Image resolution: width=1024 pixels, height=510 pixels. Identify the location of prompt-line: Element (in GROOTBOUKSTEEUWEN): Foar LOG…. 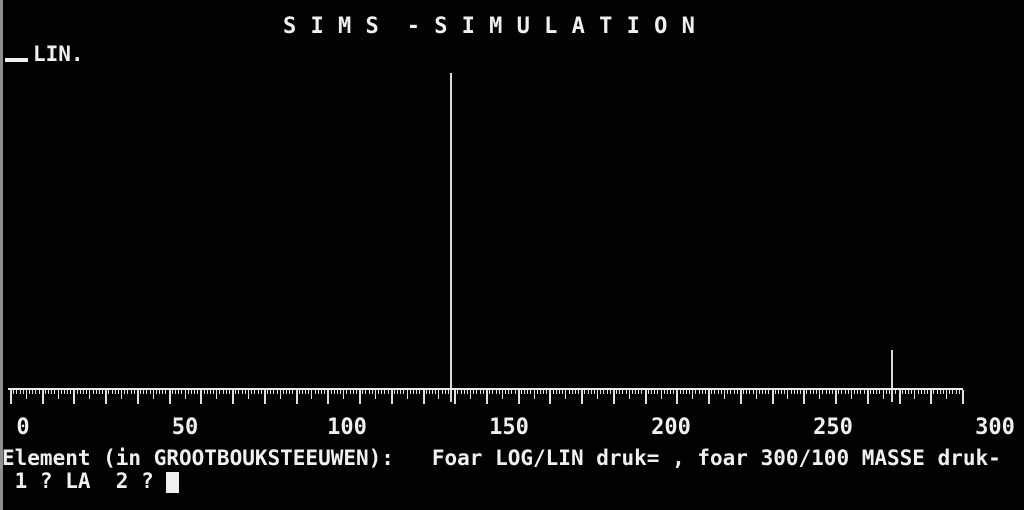
(501, 458).